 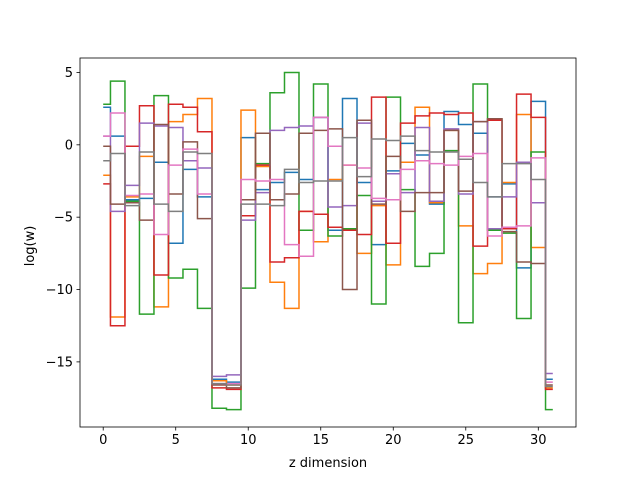 I want to click on y-tick-label: 0, so click(x=69, y=145).